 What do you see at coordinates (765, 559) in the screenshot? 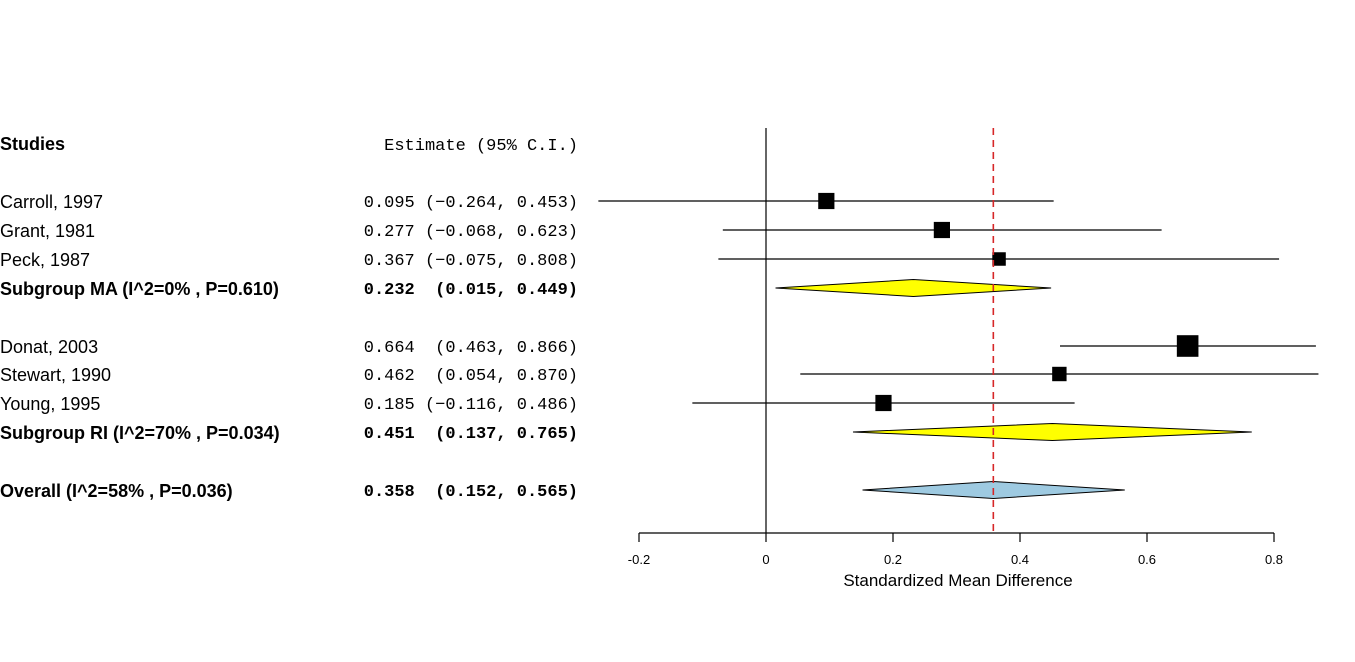
I see `x-tick-label: 0` at bounding box center [765, 559].